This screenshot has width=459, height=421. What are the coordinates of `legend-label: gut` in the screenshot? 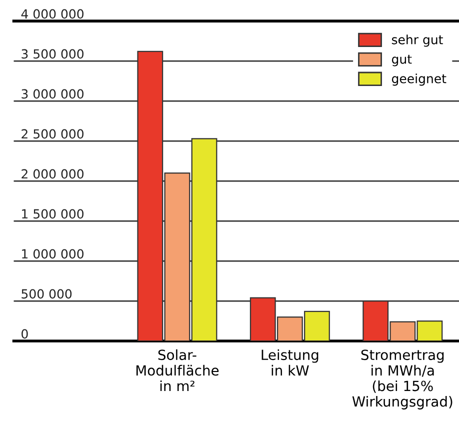 It's located at (402, 60).